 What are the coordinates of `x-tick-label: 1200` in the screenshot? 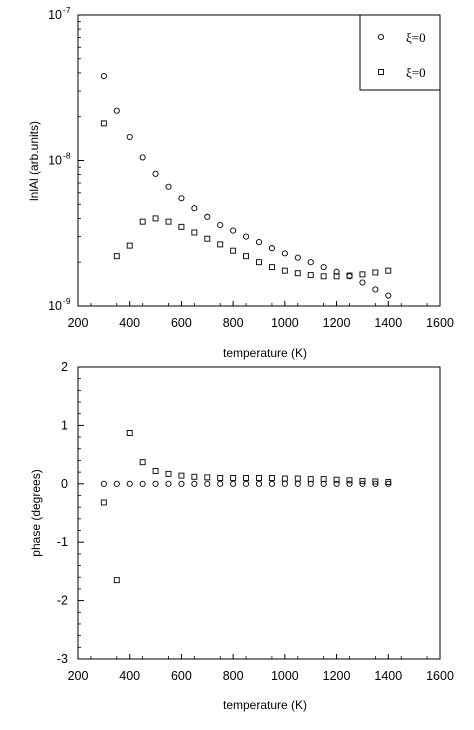 It's located at (337, 323).